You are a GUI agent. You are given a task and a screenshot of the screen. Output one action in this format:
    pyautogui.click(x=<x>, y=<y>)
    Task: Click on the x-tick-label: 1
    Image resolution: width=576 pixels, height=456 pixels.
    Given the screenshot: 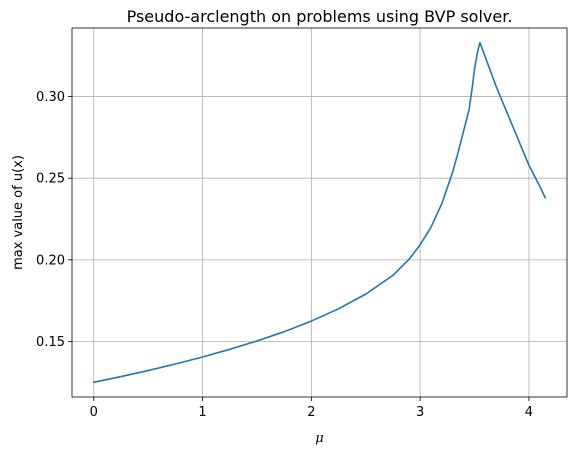 What is the action you would take?
    pyautogui.click(x=202, y=412)
    